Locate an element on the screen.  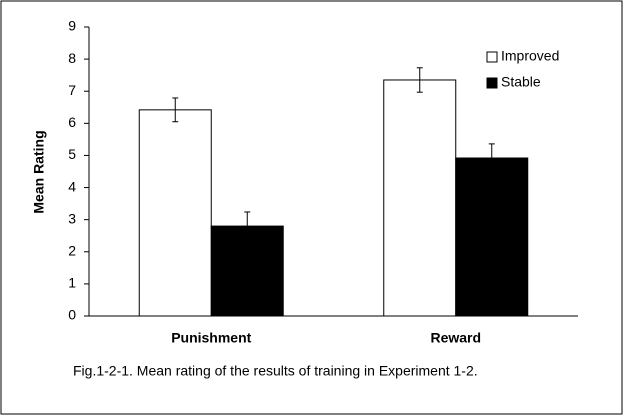
y-tick-label: 0 is located at coordinates (72, 315).